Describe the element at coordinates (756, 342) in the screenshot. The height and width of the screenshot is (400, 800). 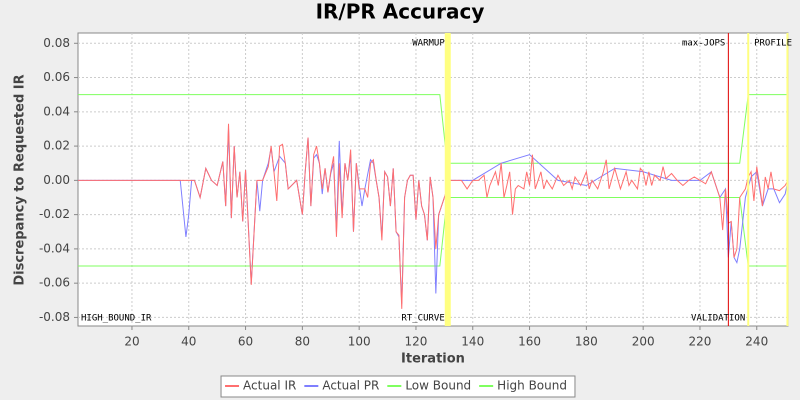
I see `x-tick-label: 240` at that location.